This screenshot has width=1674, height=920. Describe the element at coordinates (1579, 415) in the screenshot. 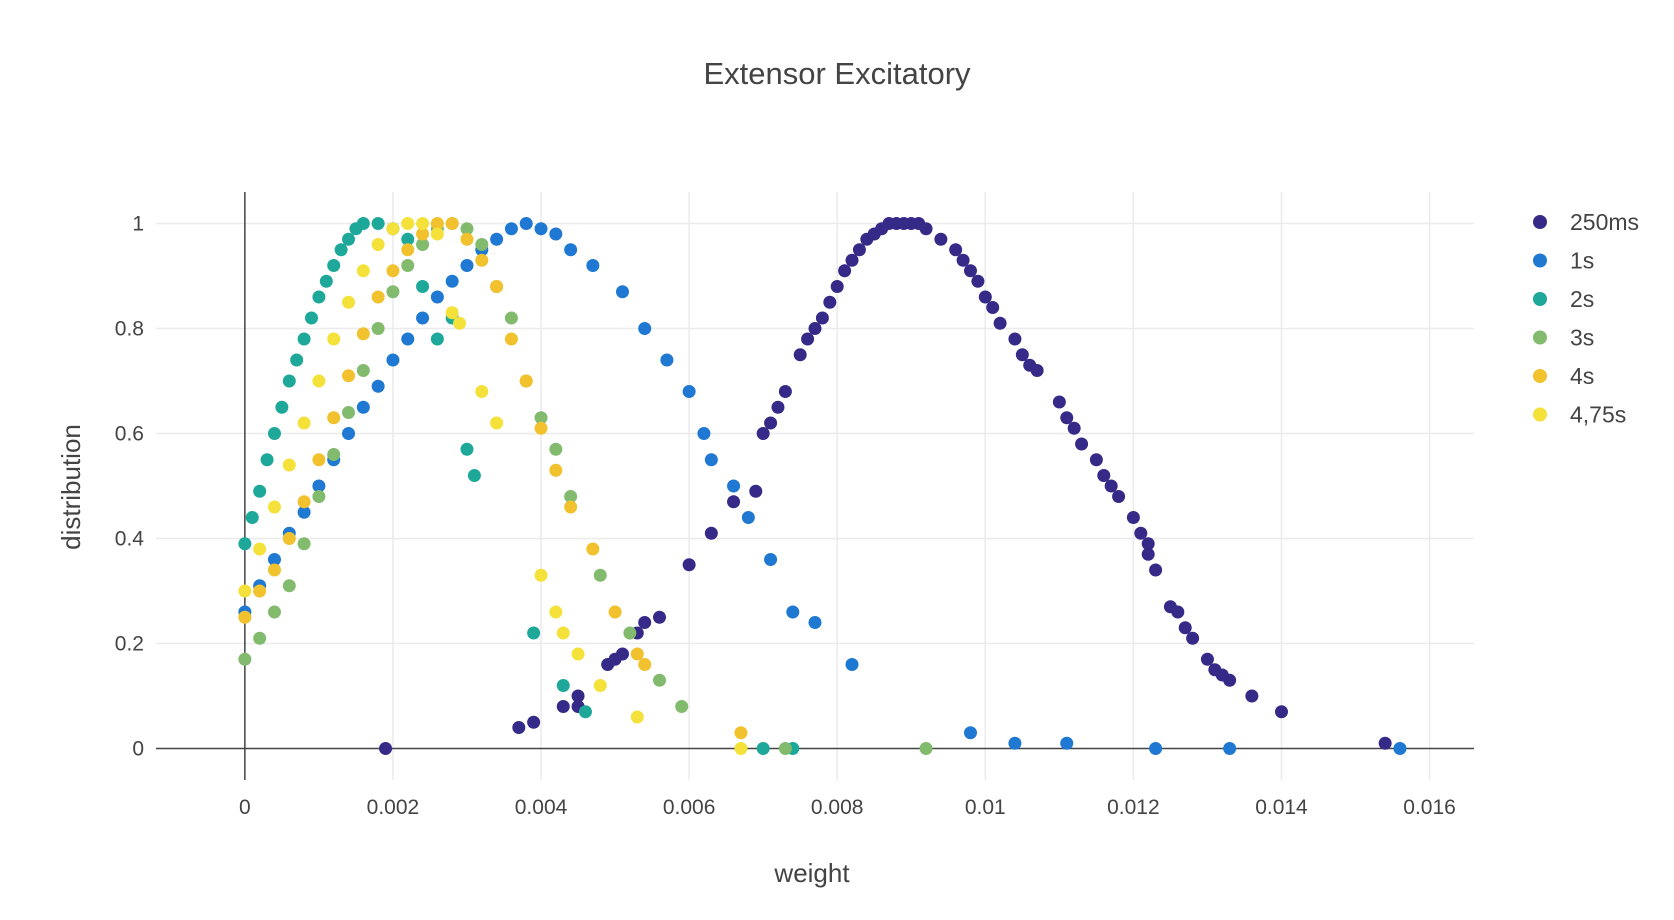

I see `legend-item: 4,75s` at that location.